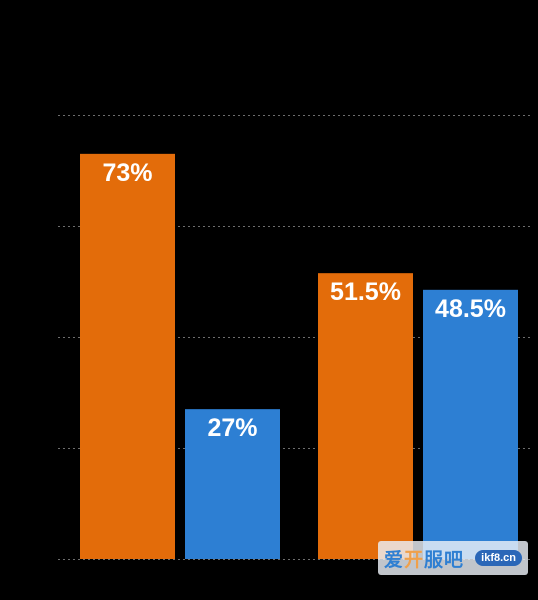 The image size is (538, 600). What do you see at coordinates (232, 428) in the screenshot?
I see `value-label-group1-series2: 27%` at bounding box center [232, 428].